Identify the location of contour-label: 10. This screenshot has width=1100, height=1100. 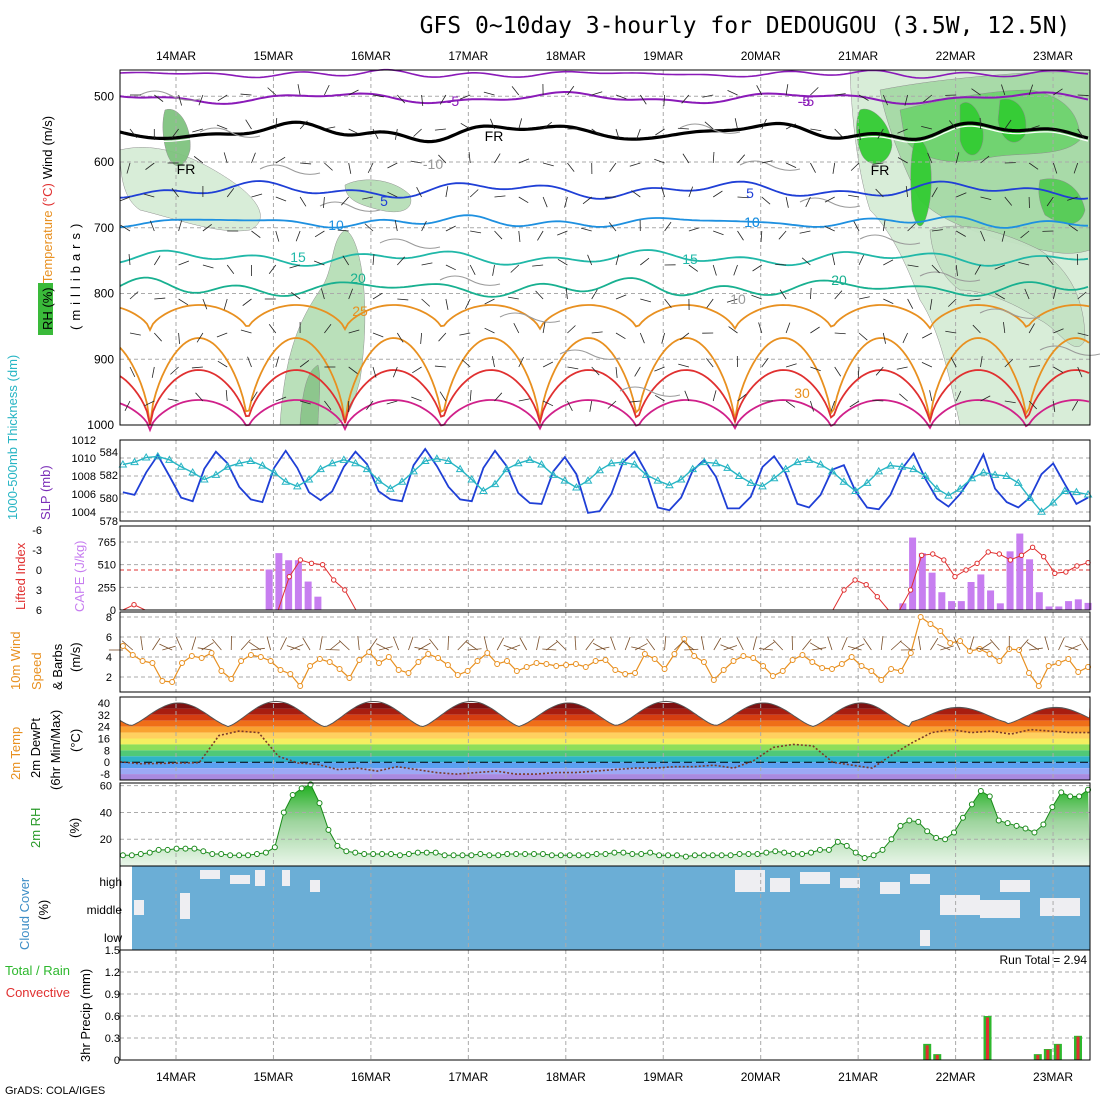
(738, 299).